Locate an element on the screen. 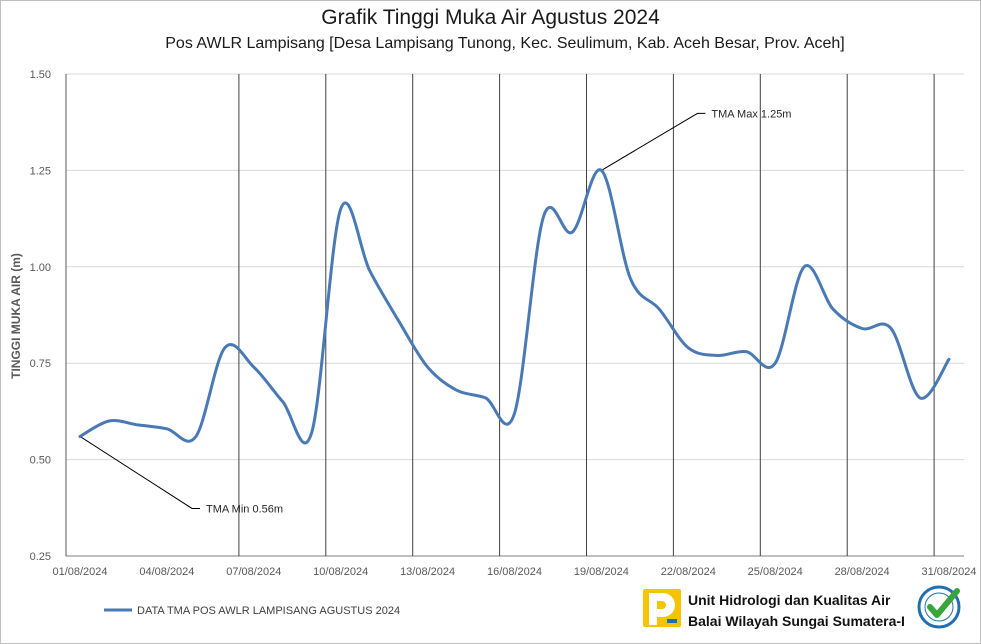 The width and height of the screenshot is (981, 644). y-tick-label: 1.50 is located at coordinates (40, 75).